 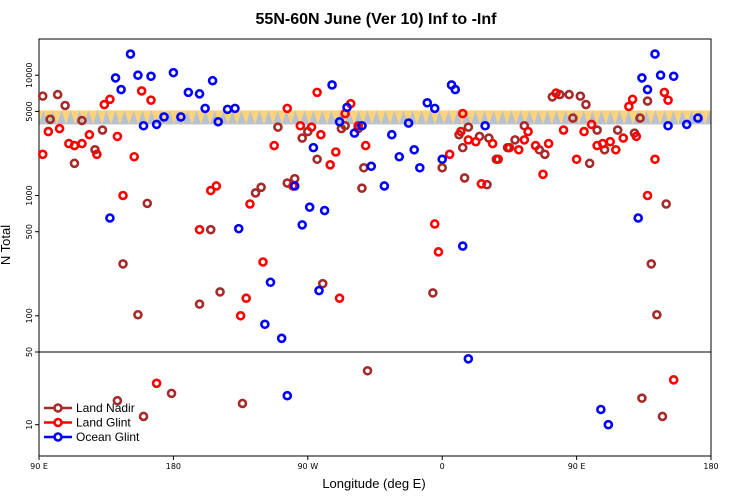 What do you see at coordinates (58, 408) in the screenshot?
I see `land-nadir-legend-marker` at bounding box center [58, 408].